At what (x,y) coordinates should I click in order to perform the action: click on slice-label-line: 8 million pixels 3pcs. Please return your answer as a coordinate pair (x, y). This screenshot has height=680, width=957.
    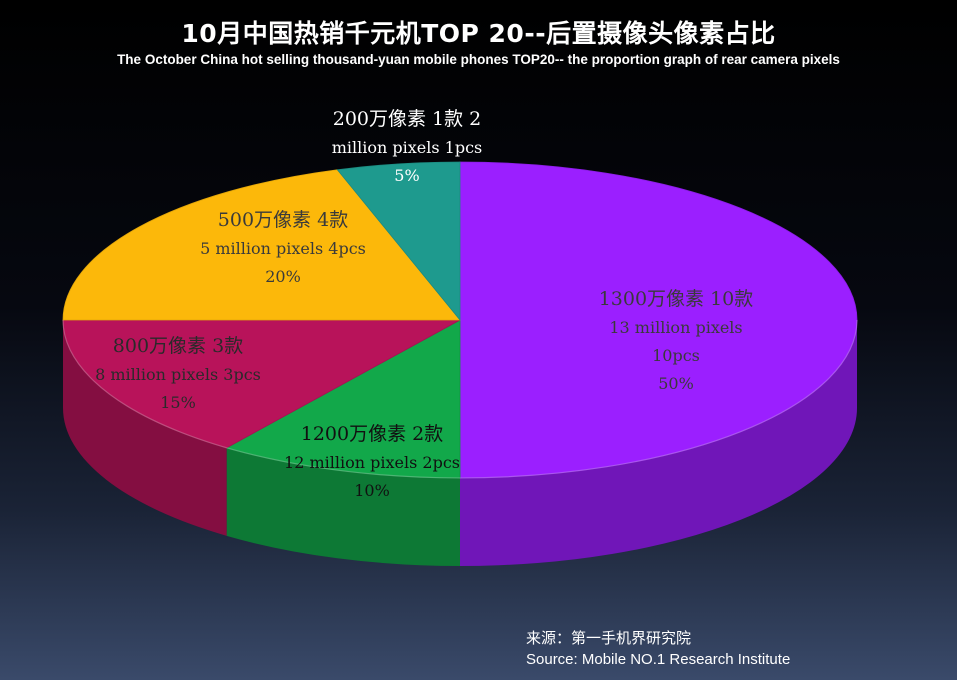
    Looking at the image, I should click on (178, 374).